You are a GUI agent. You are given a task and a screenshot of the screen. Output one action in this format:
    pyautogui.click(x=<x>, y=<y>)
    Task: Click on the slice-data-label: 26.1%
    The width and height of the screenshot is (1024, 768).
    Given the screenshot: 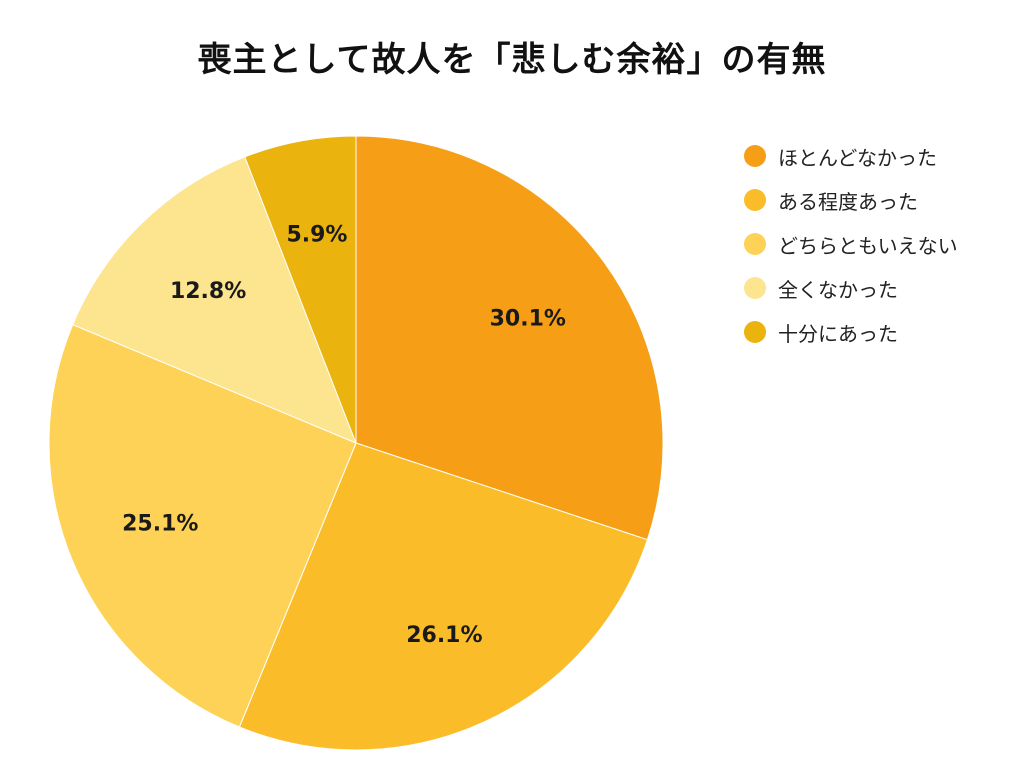 What is the action you would take?
    pyautogui.click(x=444, y=635)
    